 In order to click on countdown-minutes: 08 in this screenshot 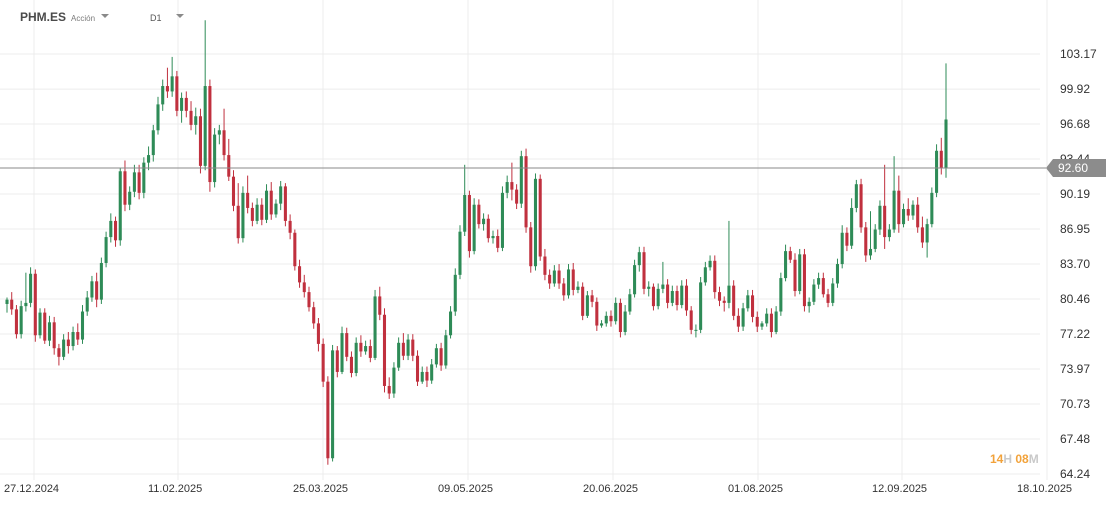, I will do `click(1022, 459)`.